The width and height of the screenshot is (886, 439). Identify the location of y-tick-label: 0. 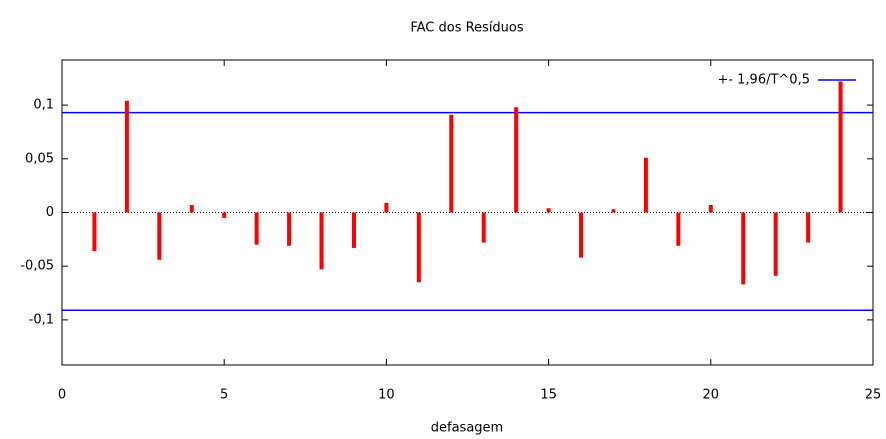
(50, 212).